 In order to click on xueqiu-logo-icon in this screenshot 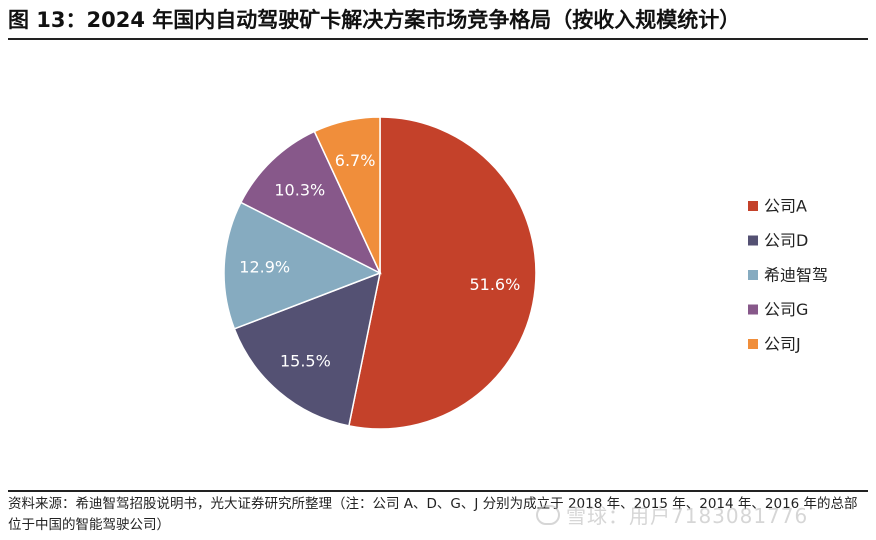, I will do `click(548, 515)`.